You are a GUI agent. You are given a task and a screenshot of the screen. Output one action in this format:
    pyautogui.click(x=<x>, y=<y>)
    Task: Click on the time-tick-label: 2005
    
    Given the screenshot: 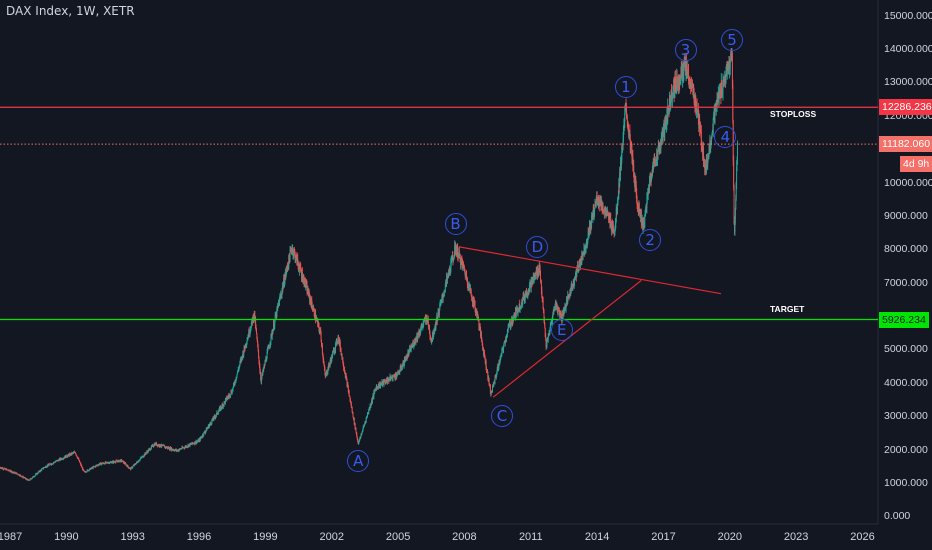 What is the action you would take?
    pyautogui.click(x=398, y=537)
    